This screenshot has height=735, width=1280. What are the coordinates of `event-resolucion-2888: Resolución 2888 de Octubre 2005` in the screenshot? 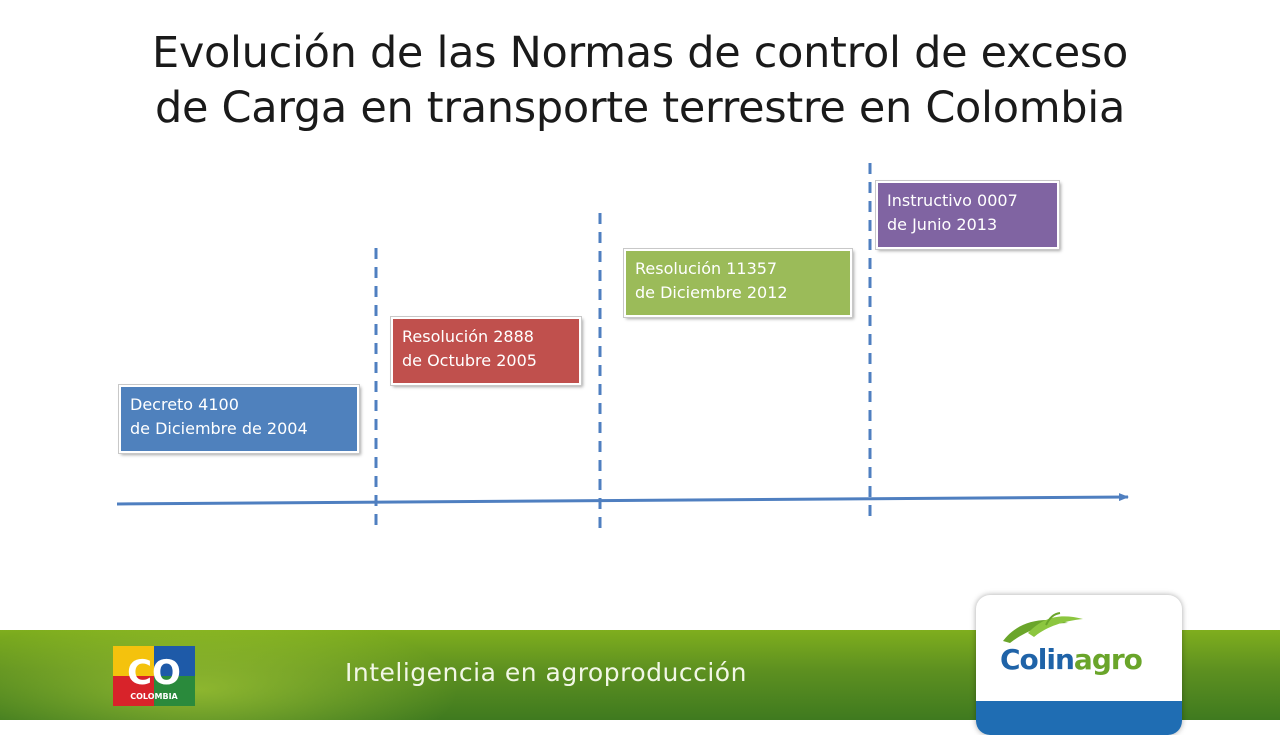 It's located at (486, 351).